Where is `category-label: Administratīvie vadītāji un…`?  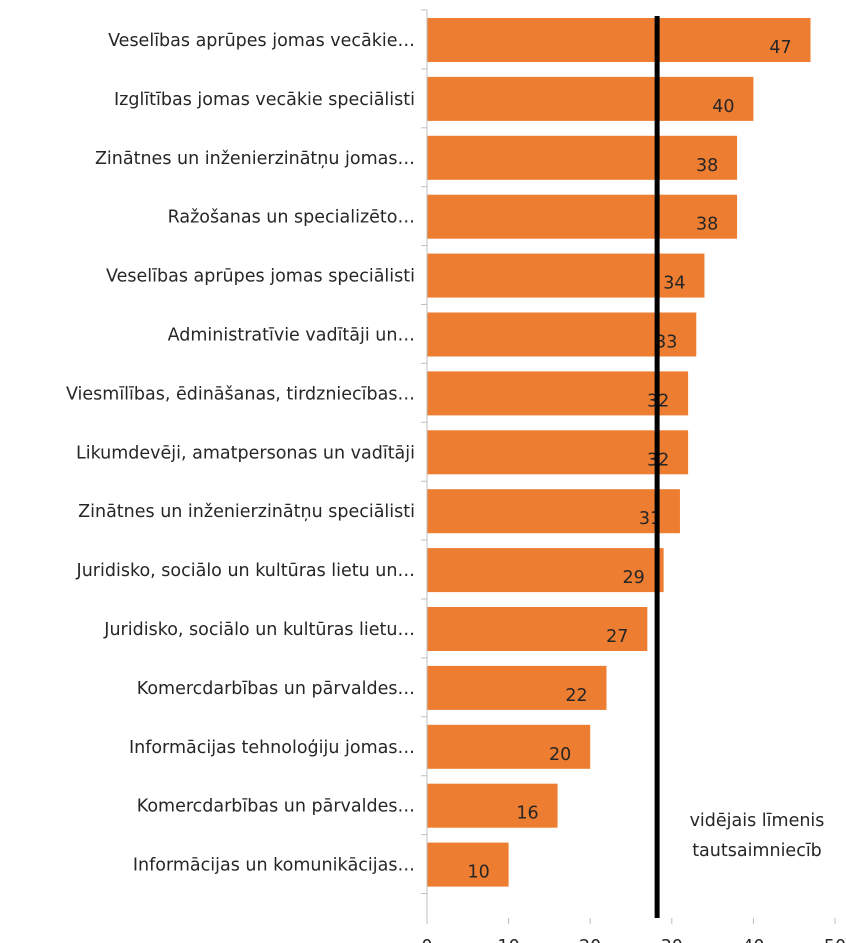 category-label: Administratīvie vadītāji un… is located at coordinates (291, 336).